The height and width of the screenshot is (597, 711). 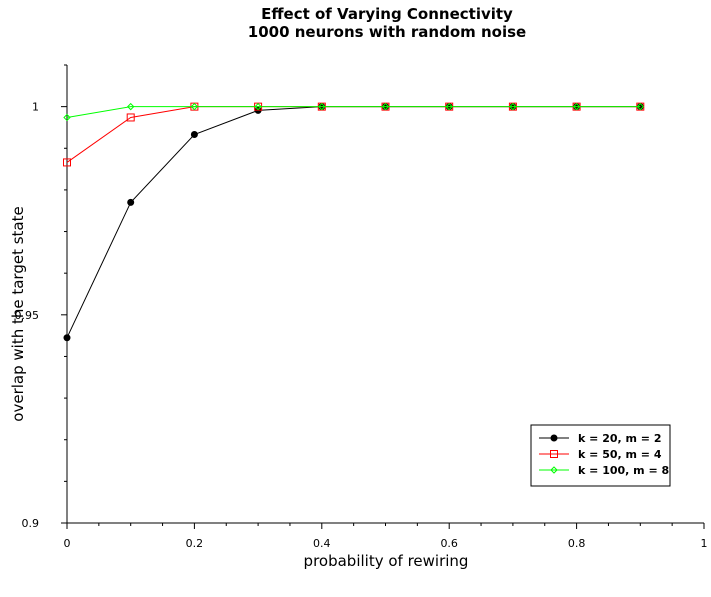 I want to click on y-axis-label: overlap with the target state, so click(x=18, y=313).